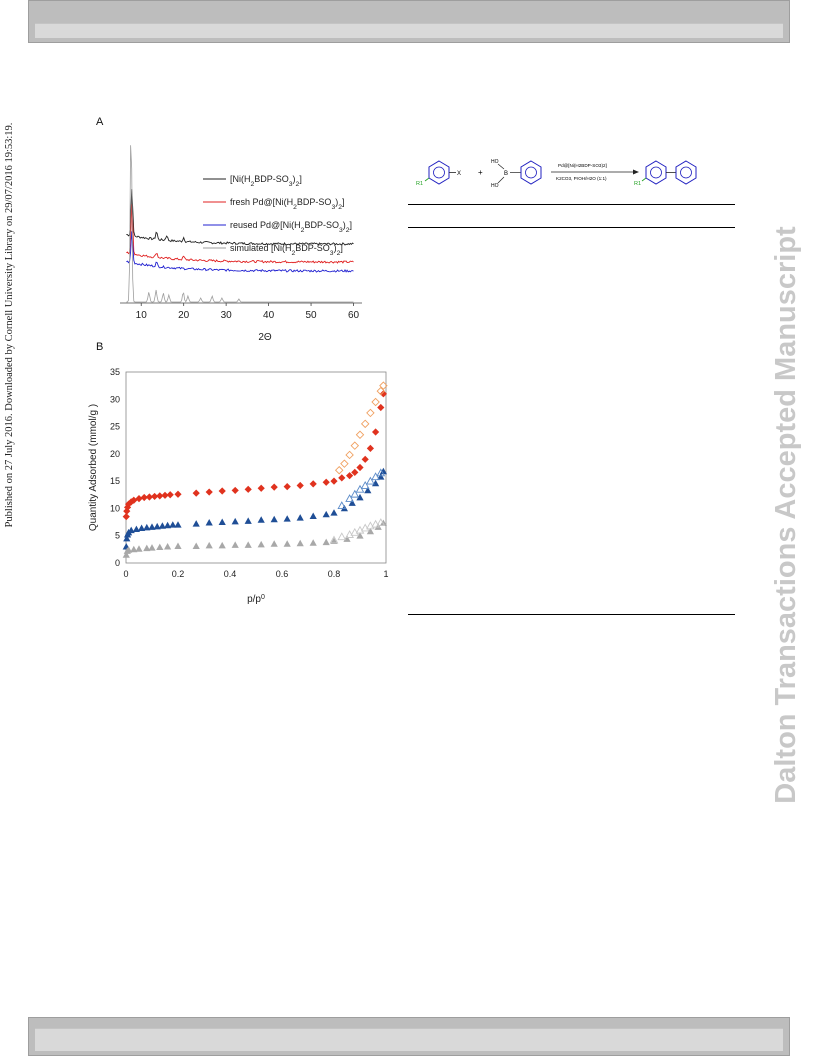 The image size is (816, 1056). What do you see at coordinates (571, 614) in the screenshot?
I see `table-bottom-rule` at bounding box center [571, 614].